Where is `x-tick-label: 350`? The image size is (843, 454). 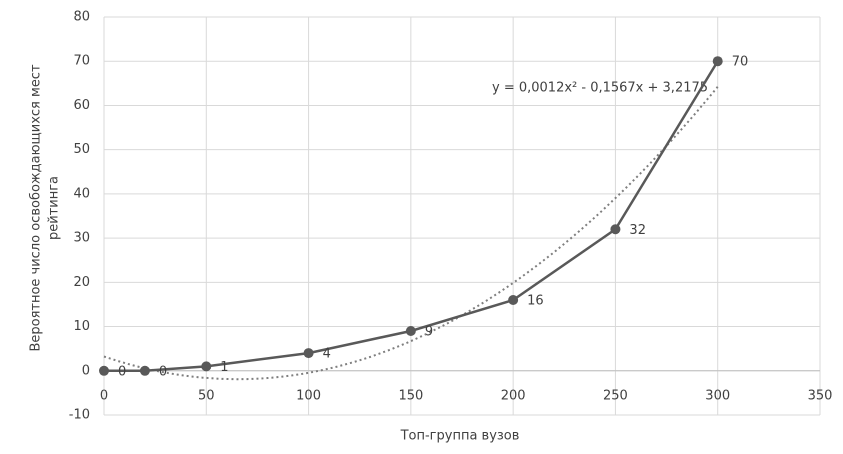 x-tick-label: 350 is located at coordinates (820, 395).